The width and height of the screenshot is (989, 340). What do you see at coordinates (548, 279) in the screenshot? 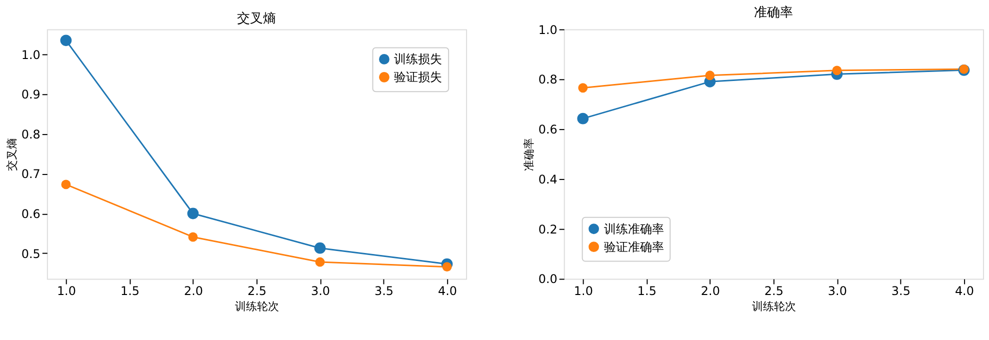
I see `y-tick-label: 0.0` at bounding box center [548, 279].